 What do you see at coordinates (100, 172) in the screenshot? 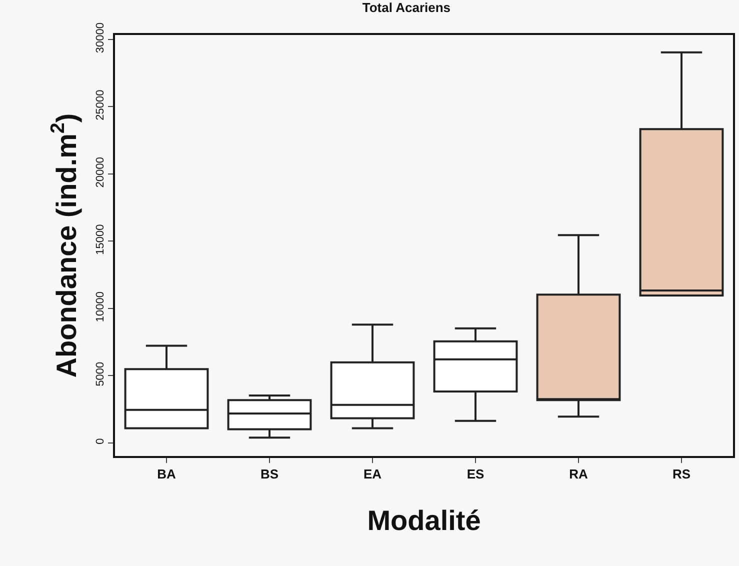
I see `y-tick-label: 20000` at bounding box center [100, 172].